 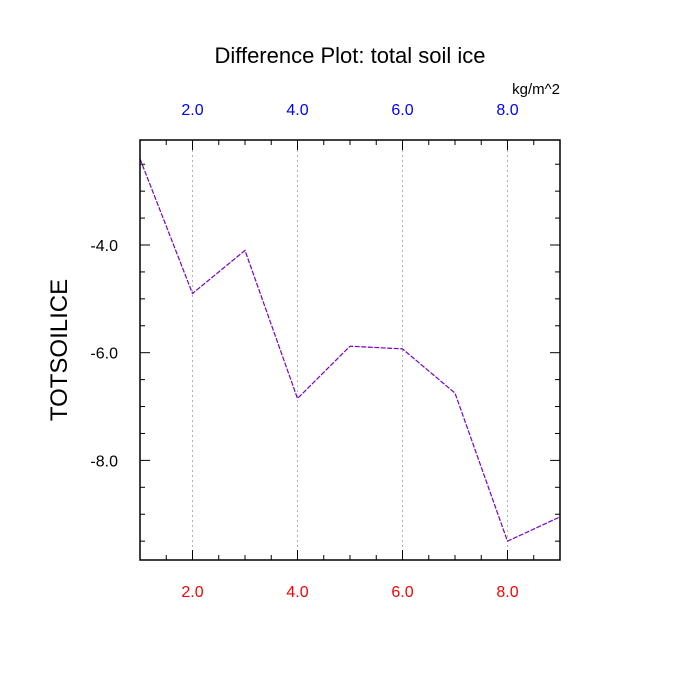 What do you see at coordinates (104, 461) in the screenshot?
I see `y-tick-label: -8.0` at bounding box center [104, 461].